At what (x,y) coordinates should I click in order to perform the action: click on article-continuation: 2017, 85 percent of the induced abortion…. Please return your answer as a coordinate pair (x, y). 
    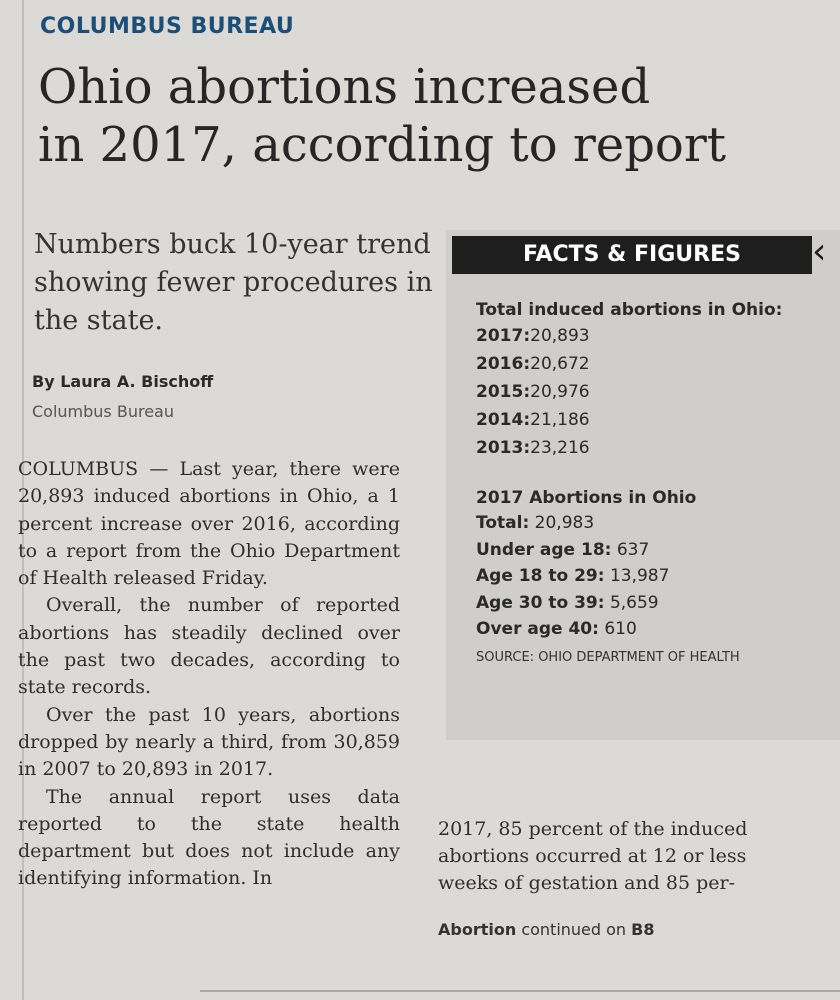
    Looking at the image, I should click on (593, 856).